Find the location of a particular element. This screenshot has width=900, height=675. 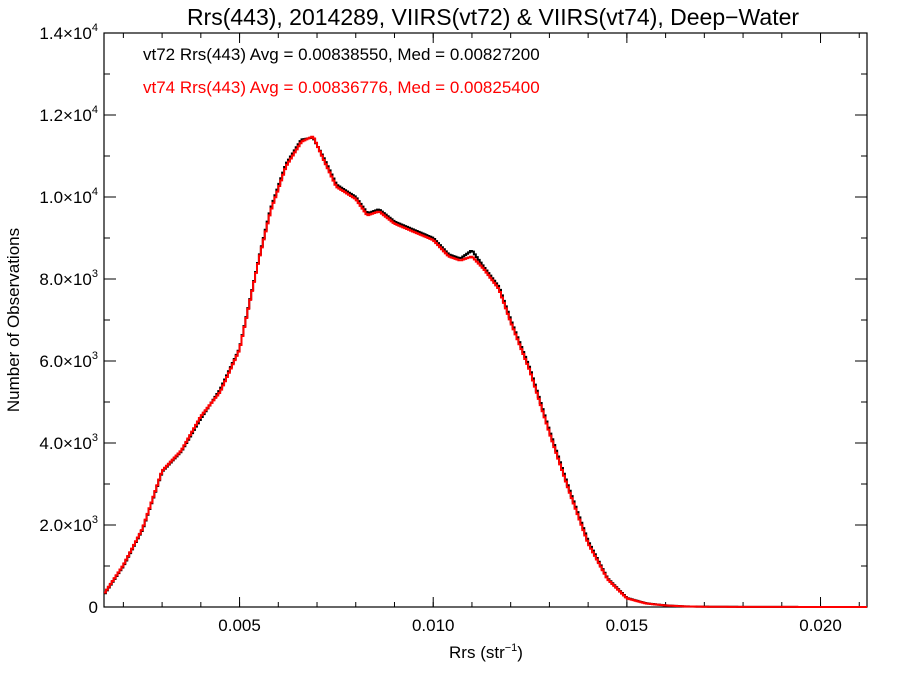

y-tick-mantissa: 8.0×10 is located at coordinates (65, 279).